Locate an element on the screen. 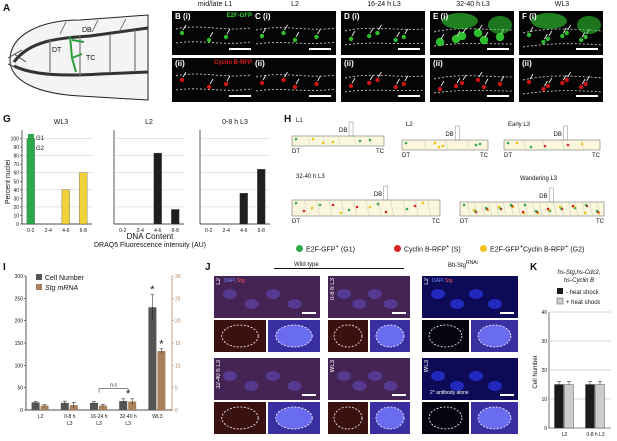 Image resolution: width=617 pixels, height=441 pixels. panel-label-i: I is located at coordinates (4, 267).